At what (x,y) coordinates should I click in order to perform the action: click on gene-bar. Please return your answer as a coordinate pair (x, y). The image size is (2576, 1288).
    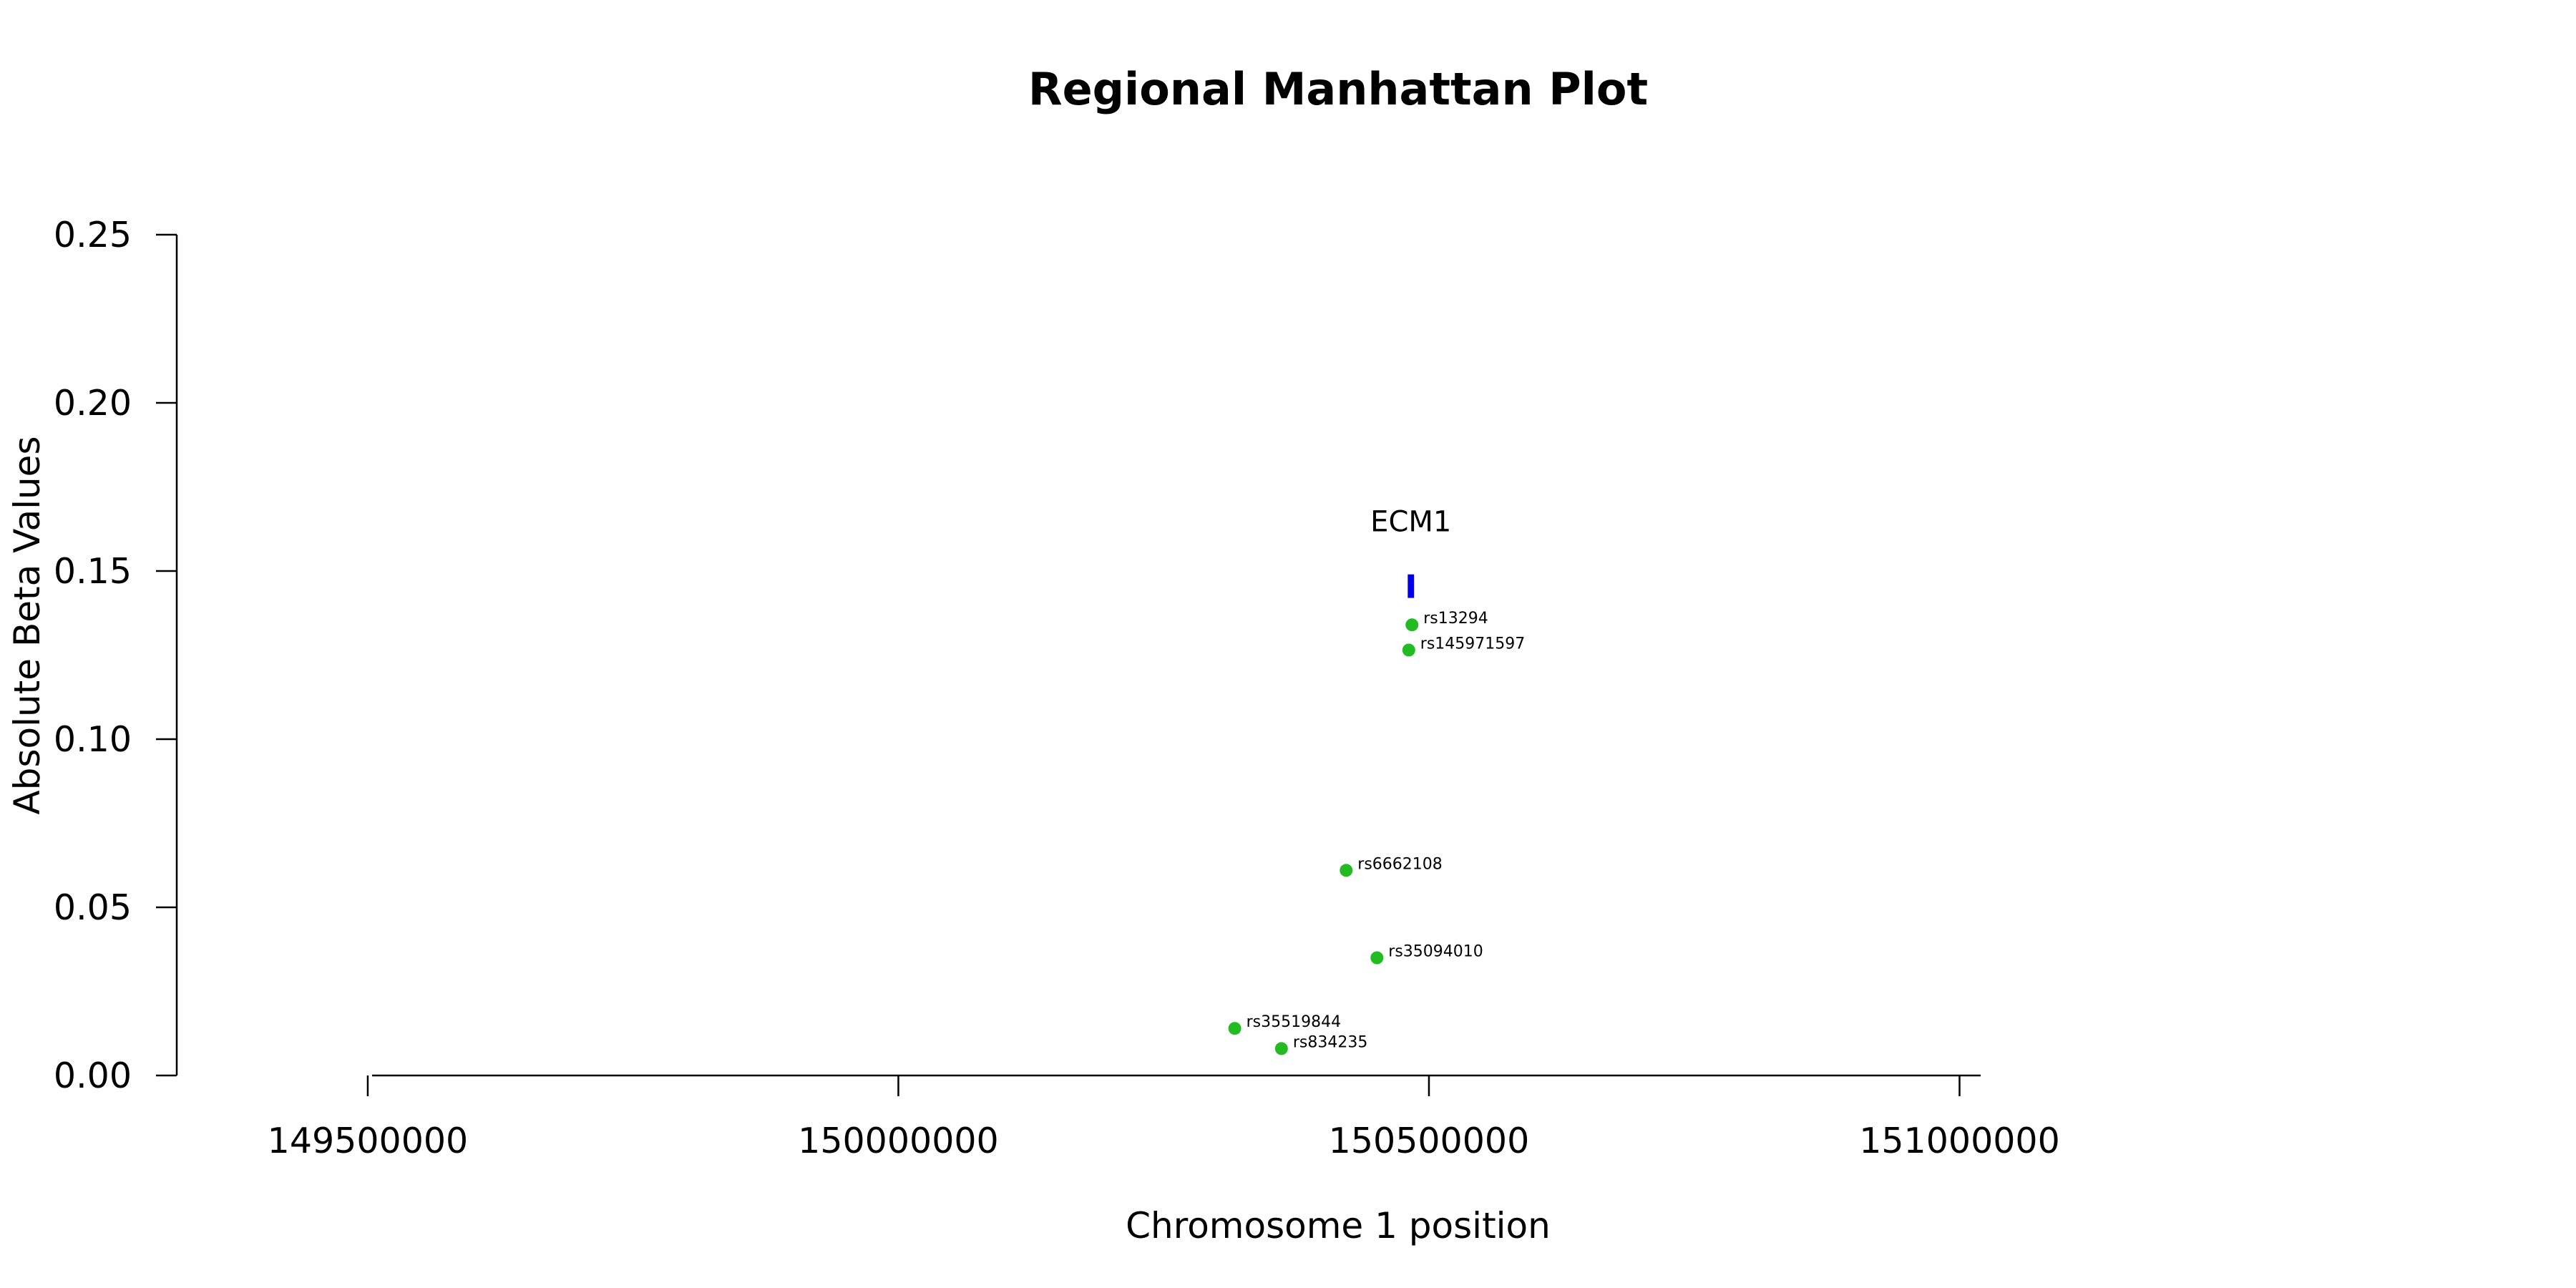
    Looking at the image, I should click on (1411, 586).